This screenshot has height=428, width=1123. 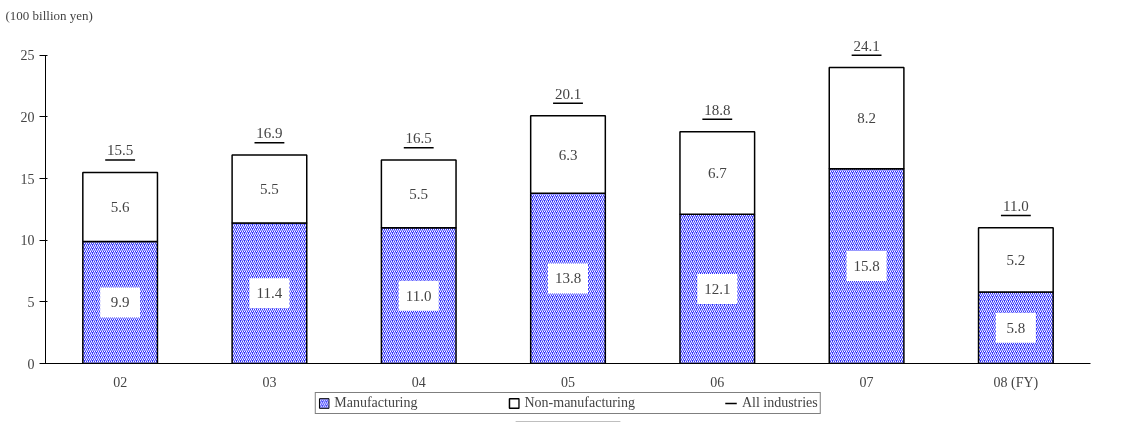 What do you see at coordinates (269, 293) in the screenshot?
I see `data-label: 11.4` at bounding box center [269, 293].